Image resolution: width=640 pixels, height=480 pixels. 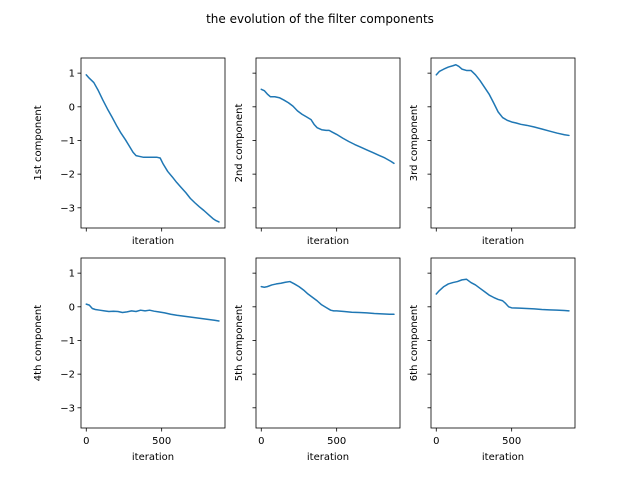 I want to click on y-axis-label: 2nd component, so click(x=239, y=143).